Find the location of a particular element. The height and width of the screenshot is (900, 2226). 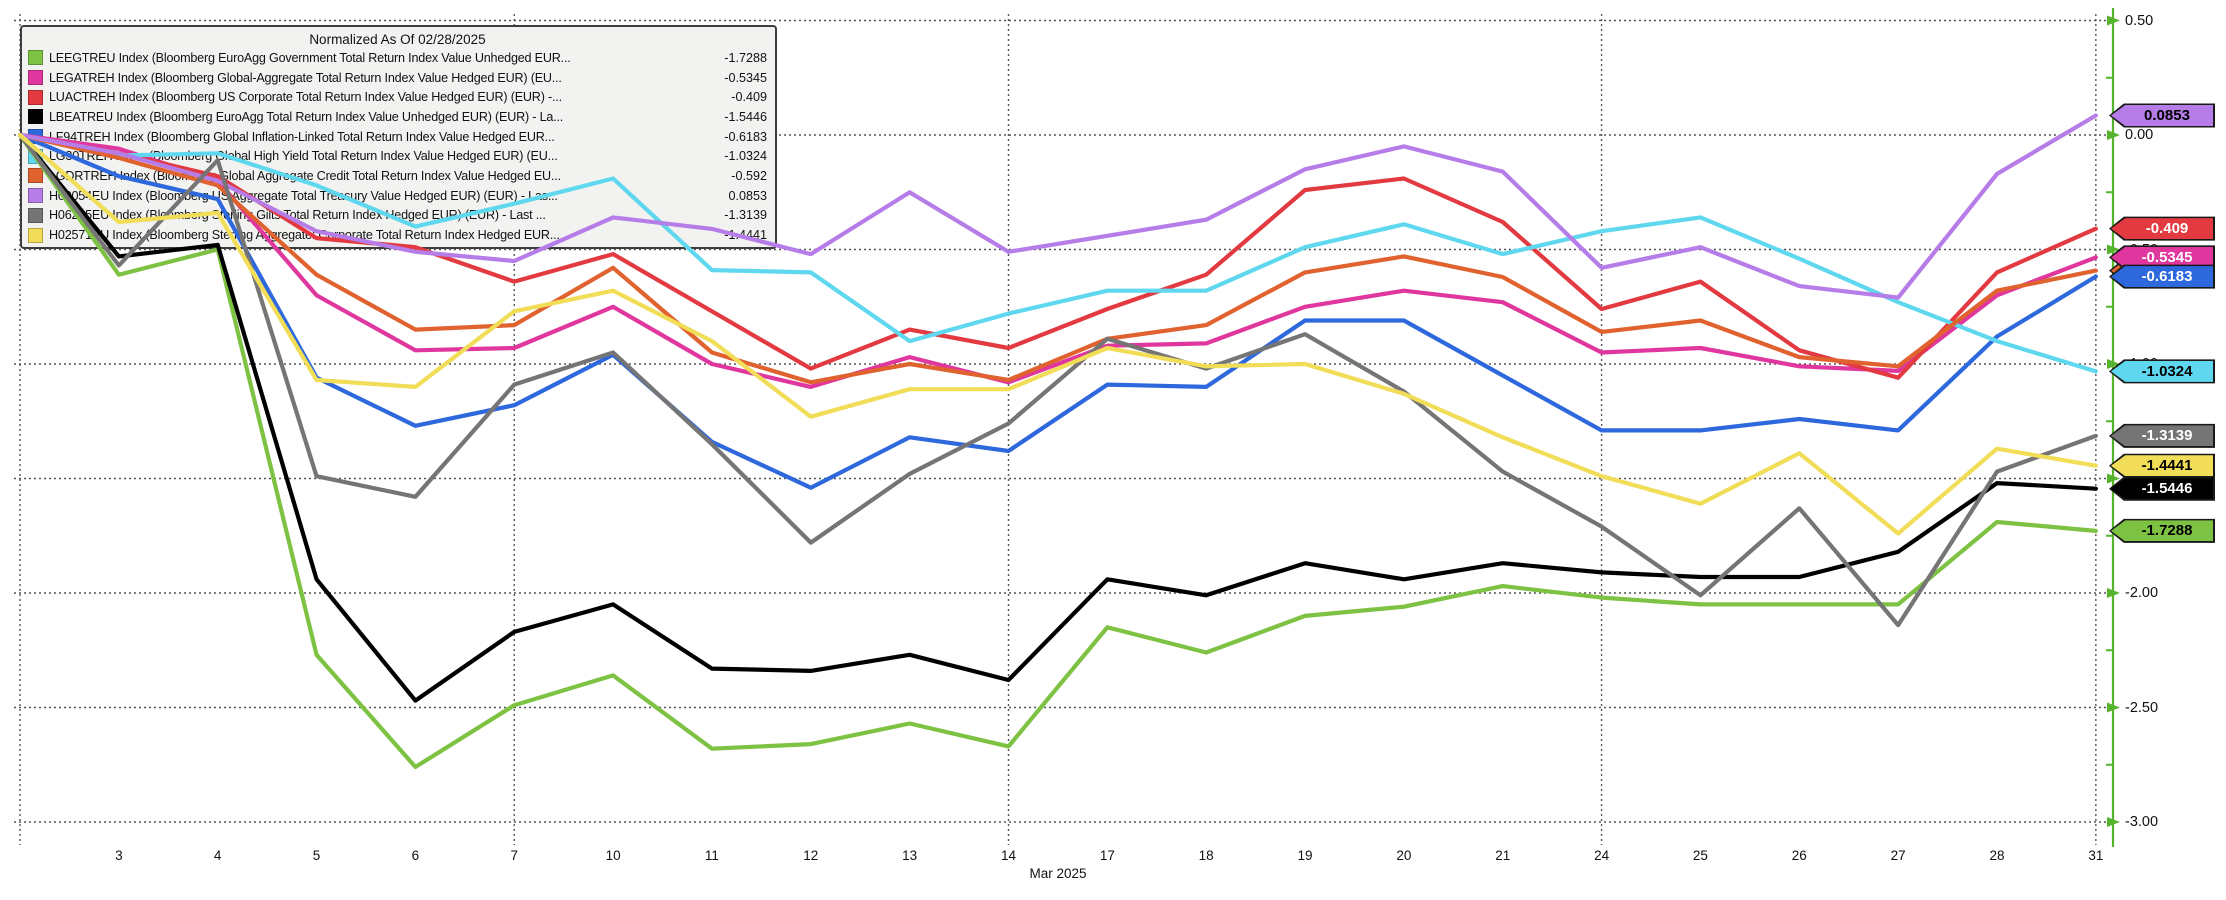

y-tick-label: -3.00 is located at coordinates (2142, 822).